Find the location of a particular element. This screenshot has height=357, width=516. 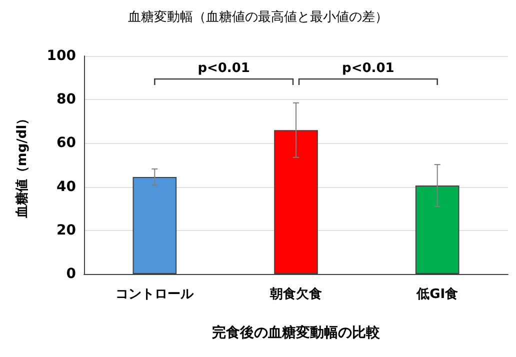

y-tick-label: 20 is located at coordinates (66, 230).